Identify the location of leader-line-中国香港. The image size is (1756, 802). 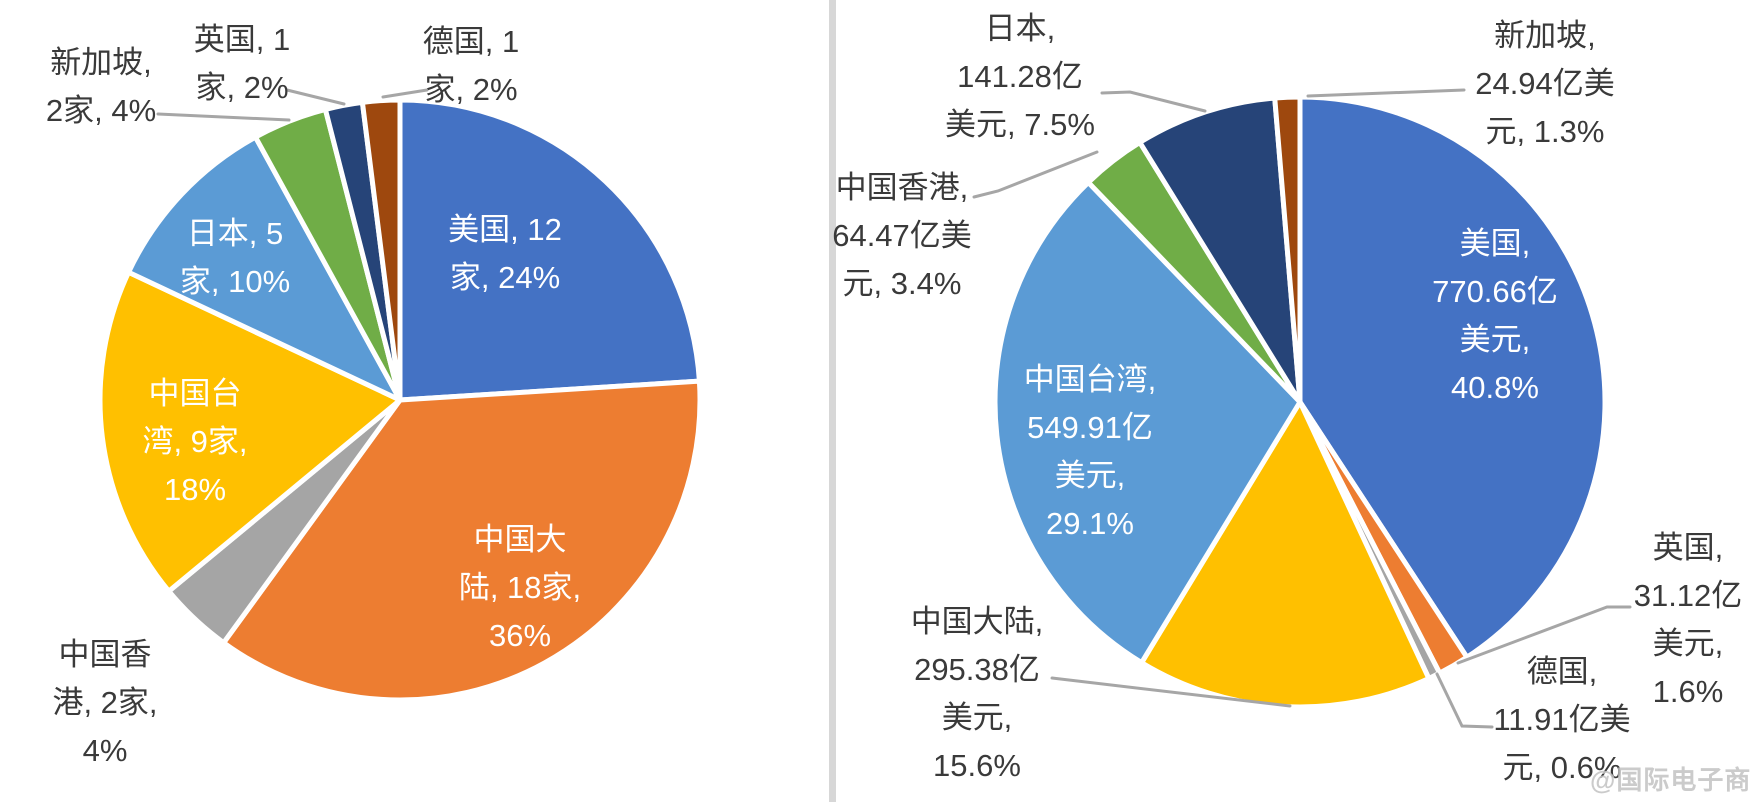
(1035, 174).